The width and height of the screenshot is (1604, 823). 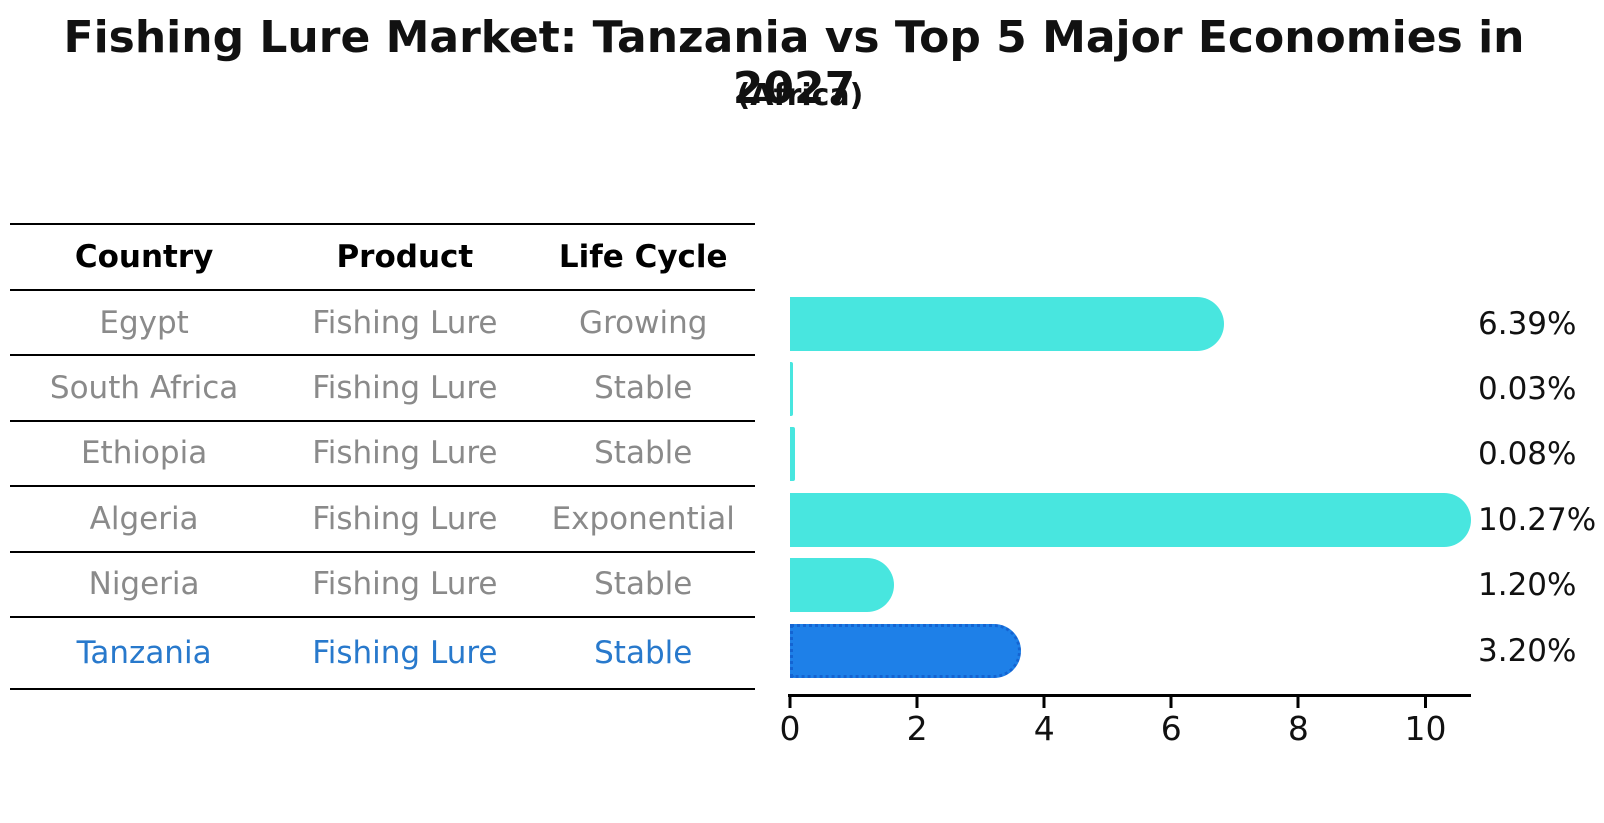 What do you see at coordinates (1527, 454) in the screenshot?
I see `value-label: 0.08%` at bounding box center [1527, 454].